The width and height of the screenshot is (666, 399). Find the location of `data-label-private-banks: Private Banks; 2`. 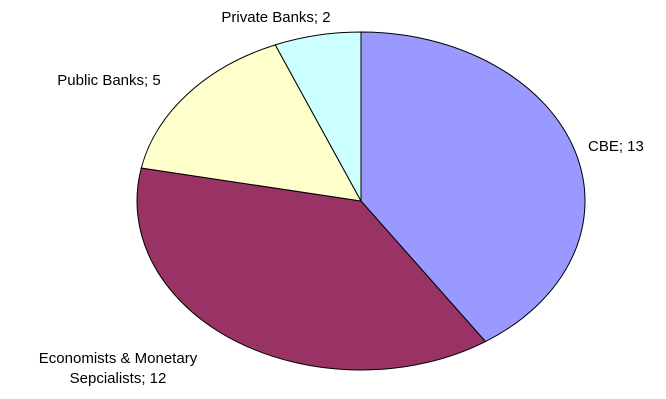

data-label-private-banks: Private Banks; 2 is located at coordinates (275, 17).